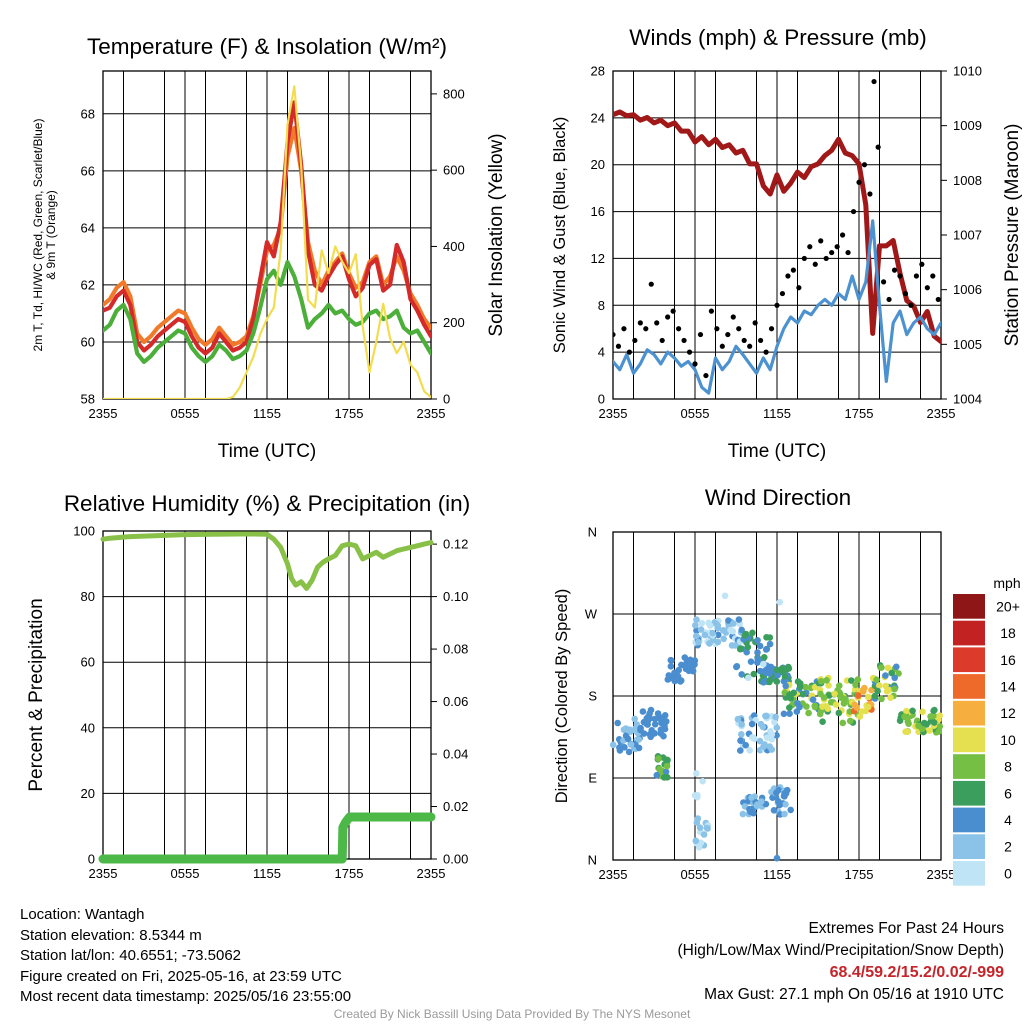 The height and width of the screenshot is (1024, 1024). I want to click on rh-y2tick-label: 0.04, so click(455, 754).